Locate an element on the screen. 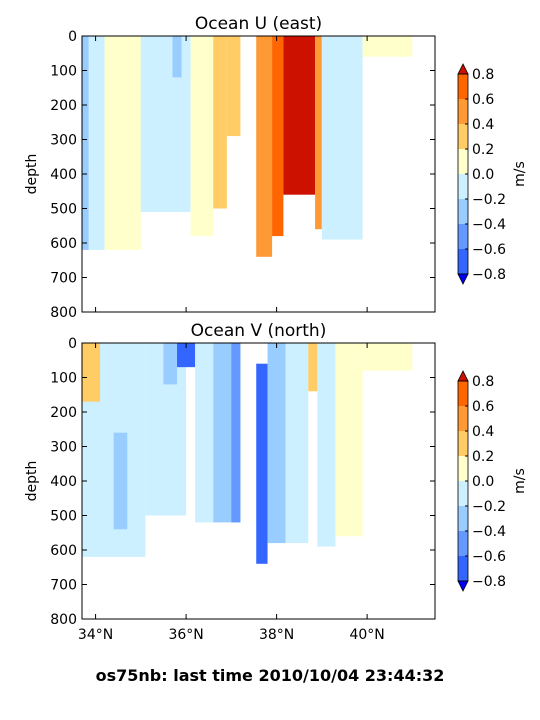 Image resolution: width=540 pixels, height=720 pixels. footer-title: os75nb: last time 2010/10/04 23:44:32 is located at coordinates (270, 675).